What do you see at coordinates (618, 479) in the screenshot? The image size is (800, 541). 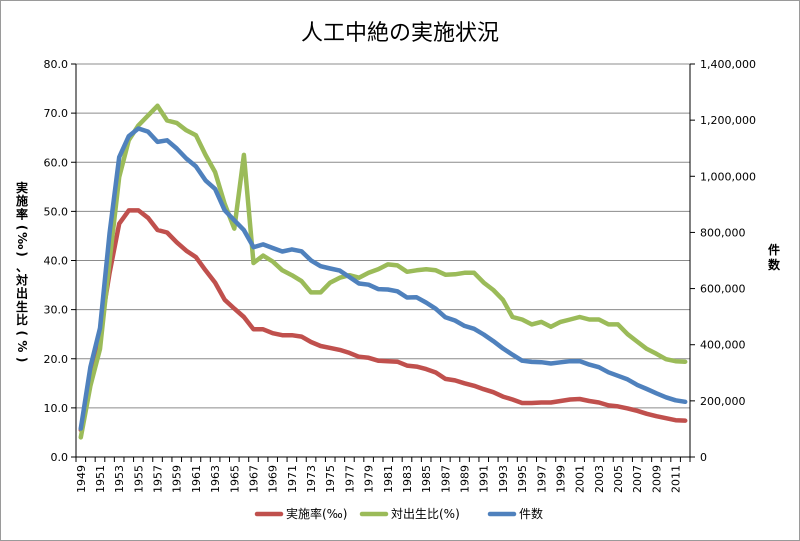 I see `x-tick-label: 2005` at bounding box center [618, 479].